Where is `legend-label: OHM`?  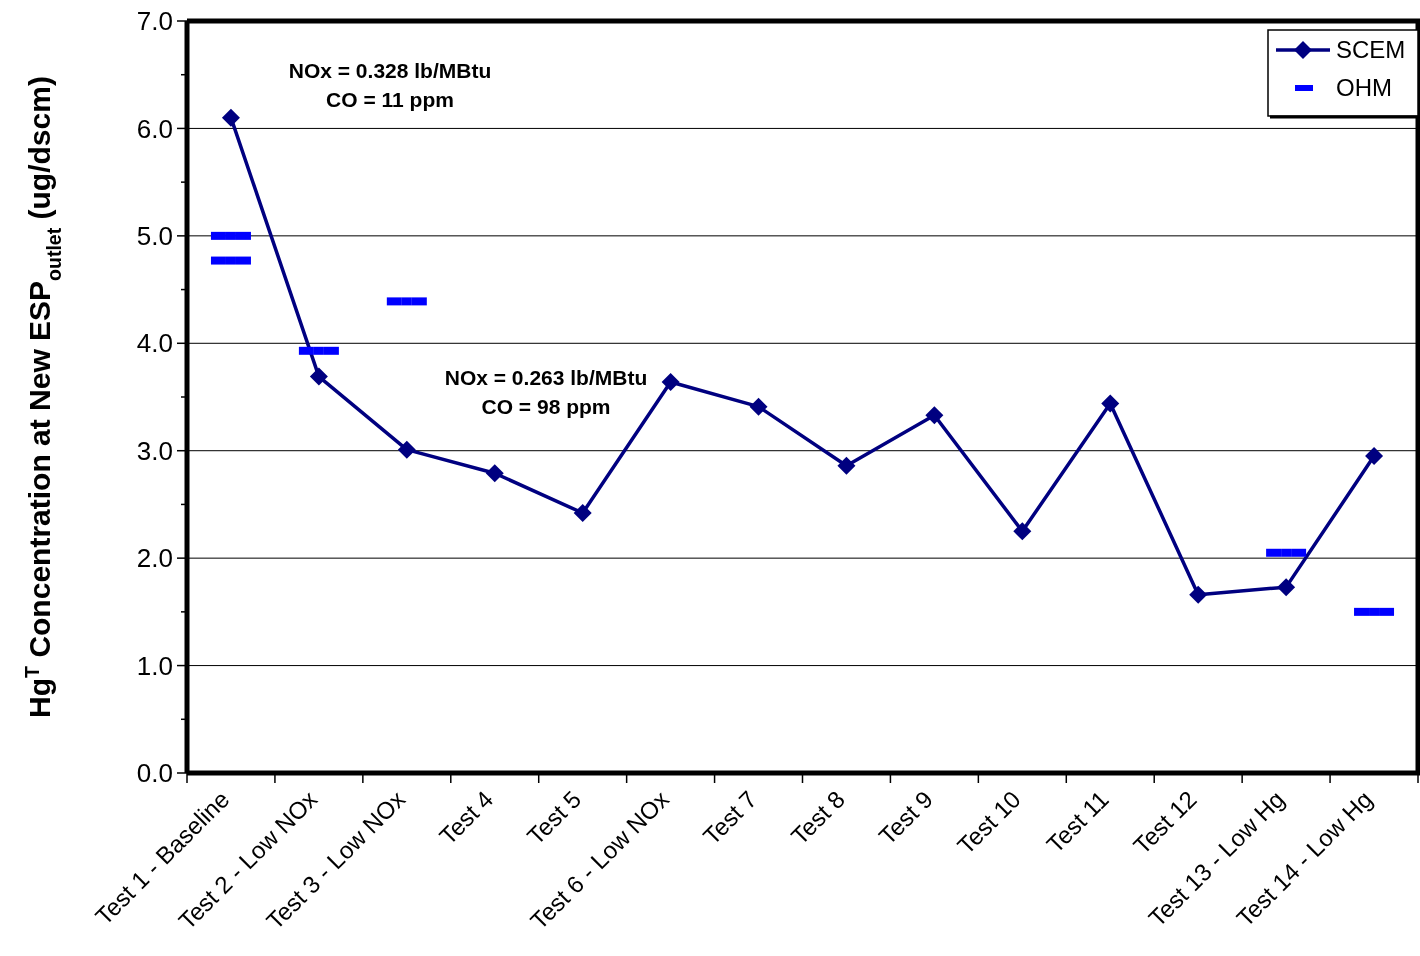 legend-label: OHM is located at coordinates (1364, 88).